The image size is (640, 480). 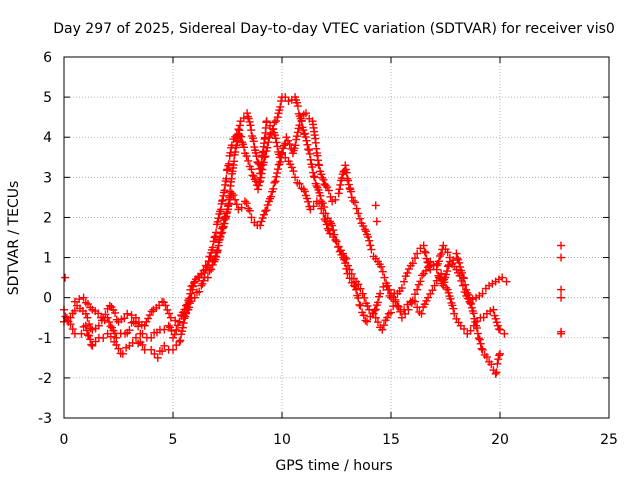 What do you see at coordinates (47, 138) in the screenshot?
I see `y-tick-label: 4` at bounding box center [47, 138].